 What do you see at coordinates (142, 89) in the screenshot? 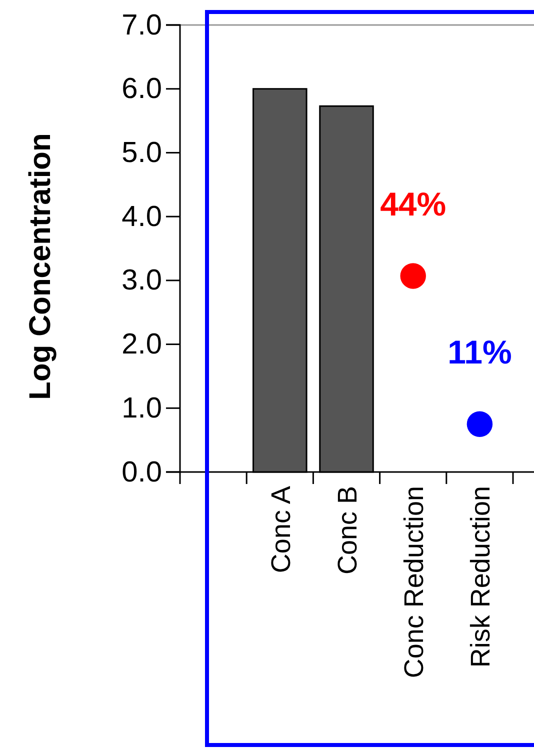
I see `y-tick-label: 6.0` at bounding box center [142, 89].